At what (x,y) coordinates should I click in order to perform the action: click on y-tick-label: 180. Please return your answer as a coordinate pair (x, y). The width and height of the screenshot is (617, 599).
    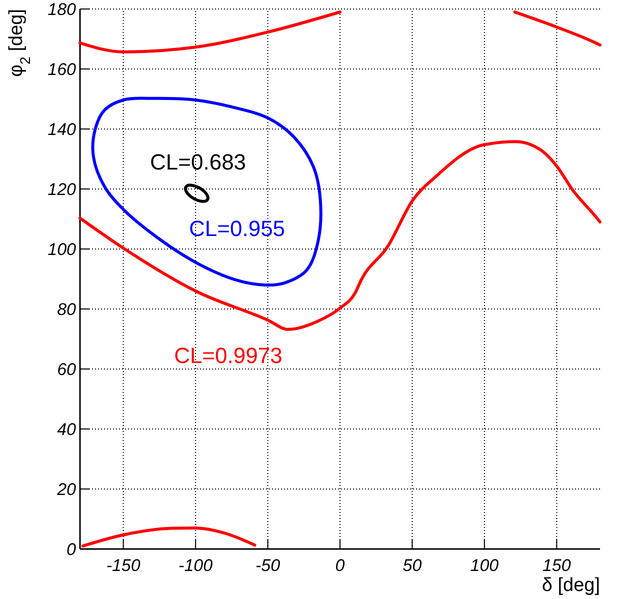
    Looking at the image, I should click on (62, 9).